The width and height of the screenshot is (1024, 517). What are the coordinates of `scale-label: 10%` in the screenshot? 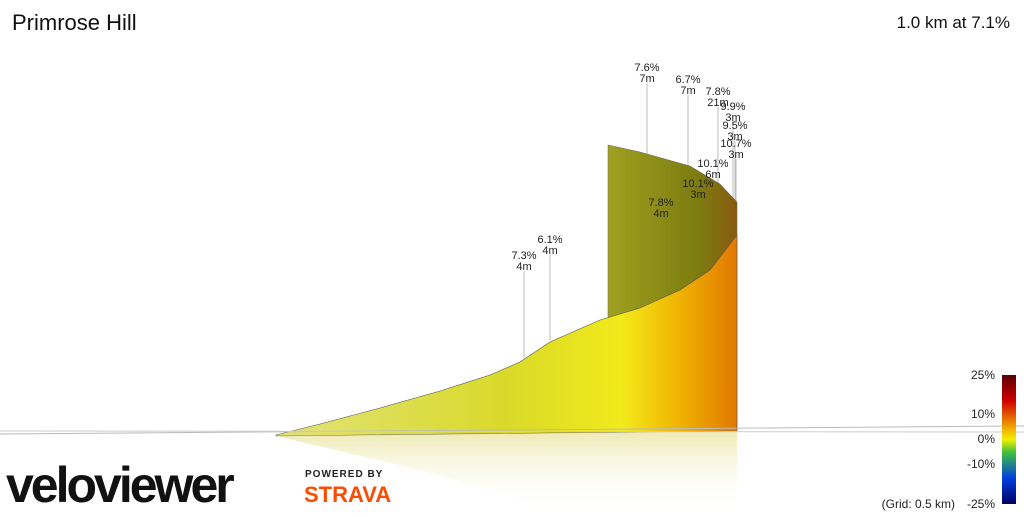 It's located at (983, 414).